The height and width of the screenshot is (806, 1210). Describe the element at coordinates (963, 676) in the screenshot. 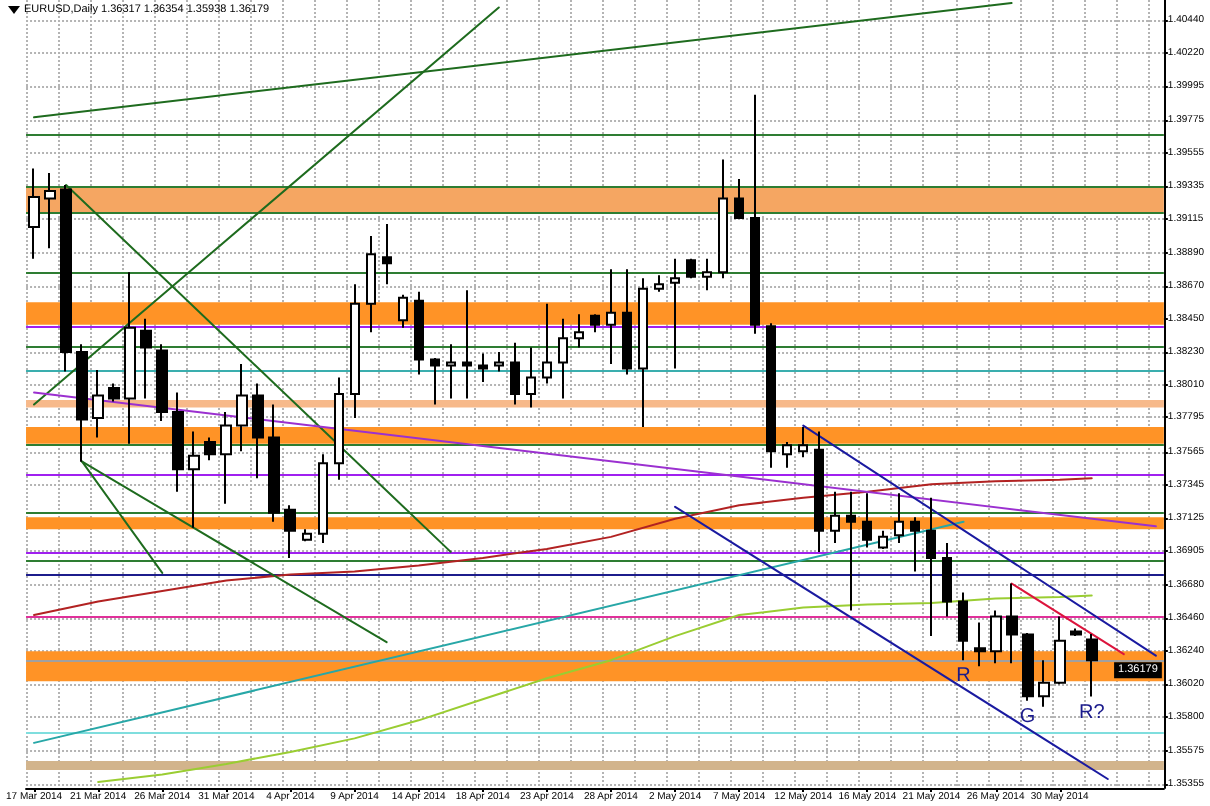

I see `text: R` at that location.